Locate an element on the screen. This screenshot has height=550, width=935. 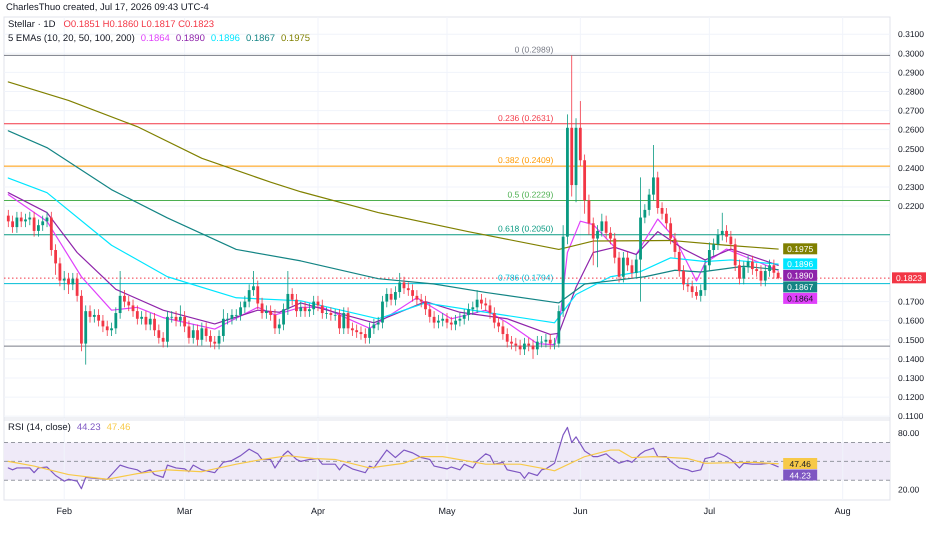
data-label: 44.23 is located at coordinates (801, 475).